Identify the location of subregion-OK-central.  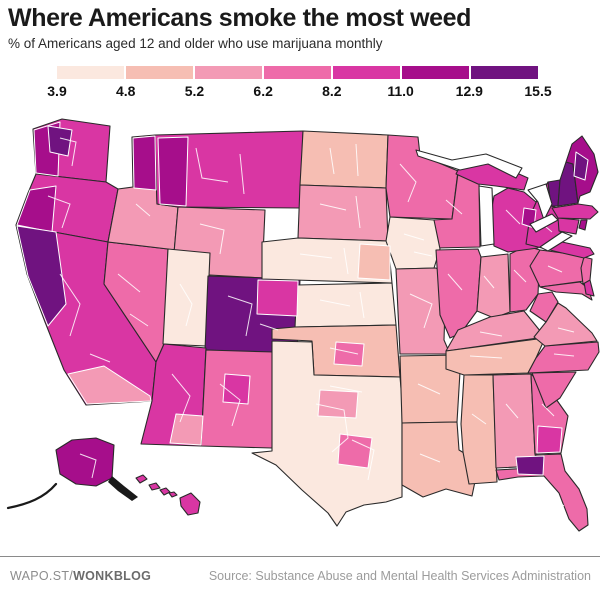
(349, 354).